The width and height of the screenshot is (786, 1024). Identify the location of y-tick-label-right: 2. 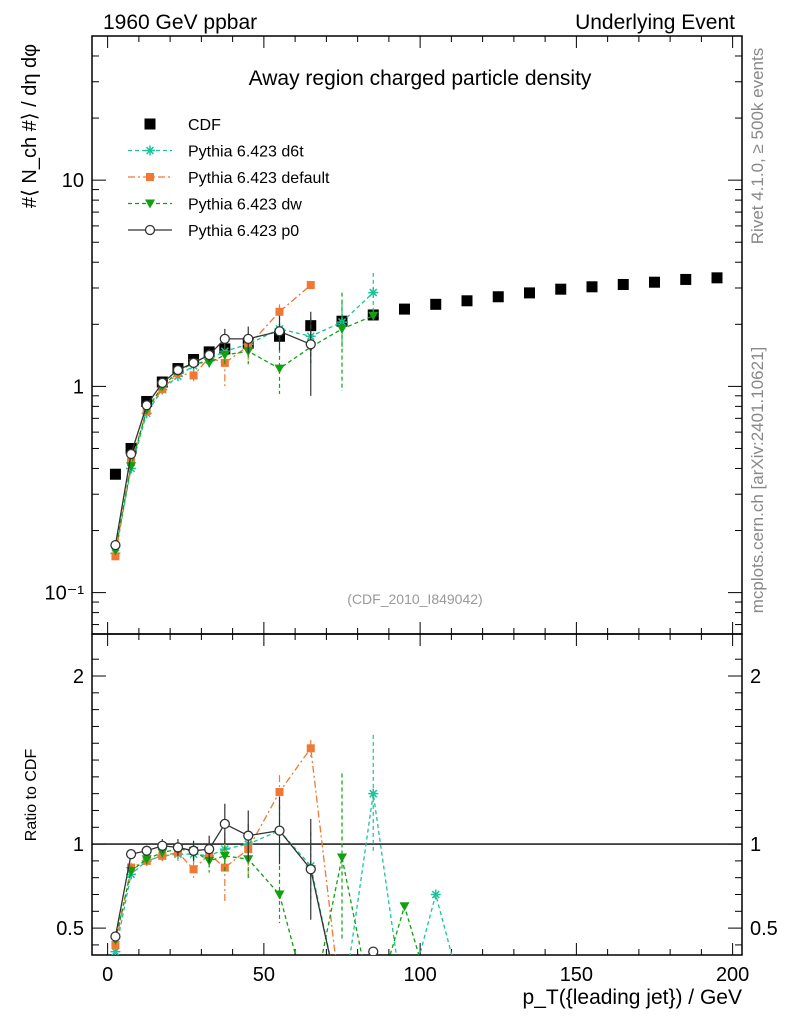
(755, 677).